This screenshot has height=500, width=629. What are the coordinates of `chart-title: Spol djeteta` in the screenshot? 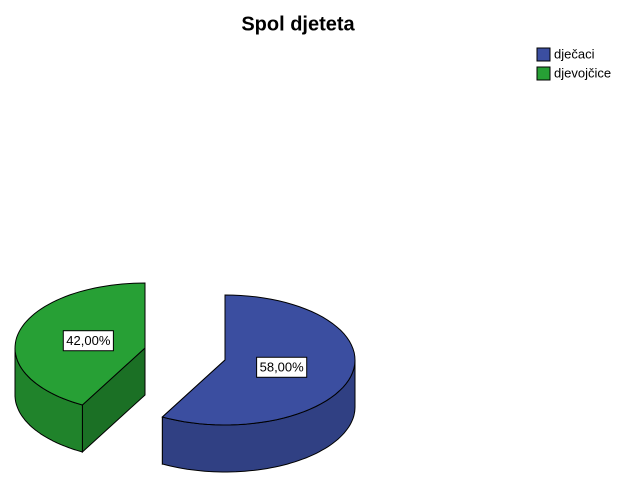 It's located at (298, 24).